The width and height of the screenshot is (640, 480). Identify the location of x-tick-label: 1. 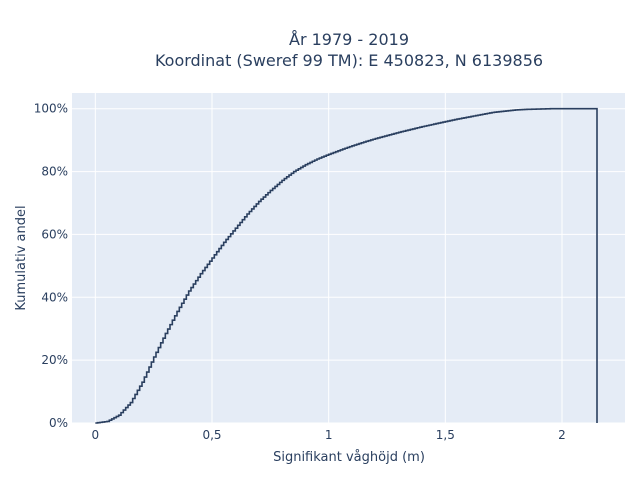
(329, 435).